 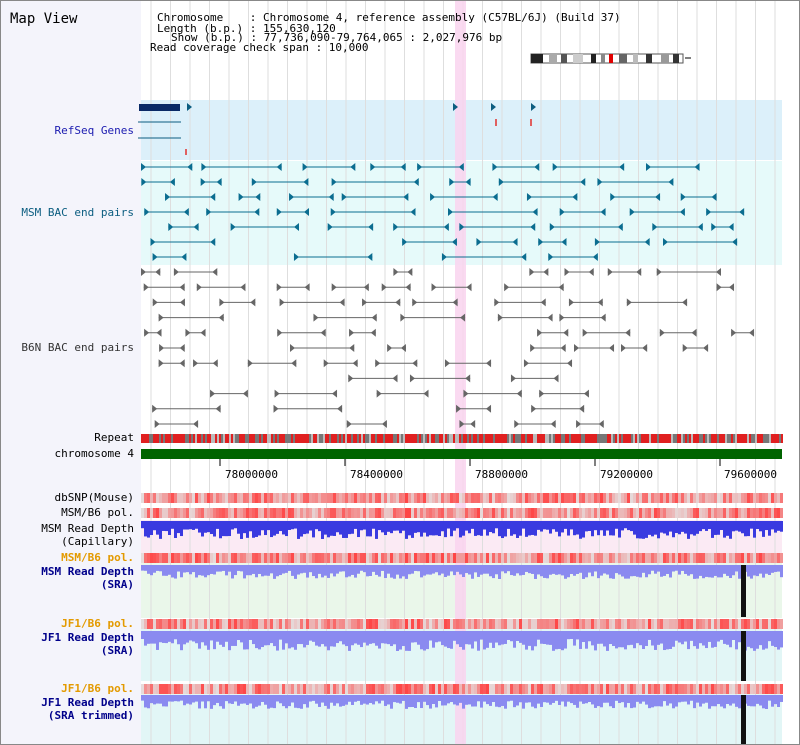 What do you see at coordinates (114, 437) in the screenshot?
I see `track-label-repeat: Repeat` at bounding box center [114, 437].